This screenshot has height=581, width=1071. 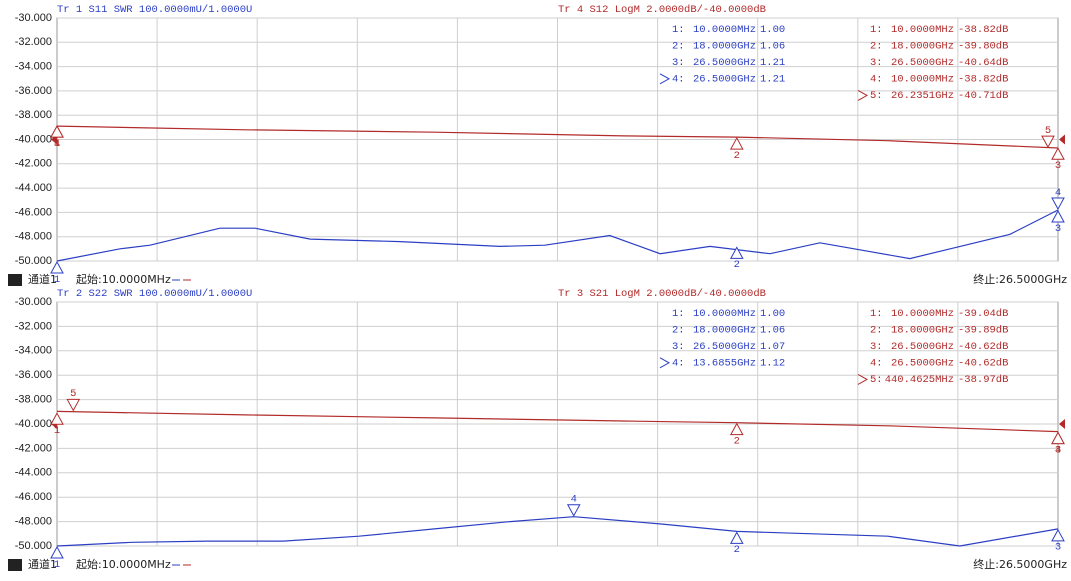 What do you see at coordinates (919, 380) in the screenshot?
I see `marker-freq: 440.4625MHz` at bounding box center [919, 380].